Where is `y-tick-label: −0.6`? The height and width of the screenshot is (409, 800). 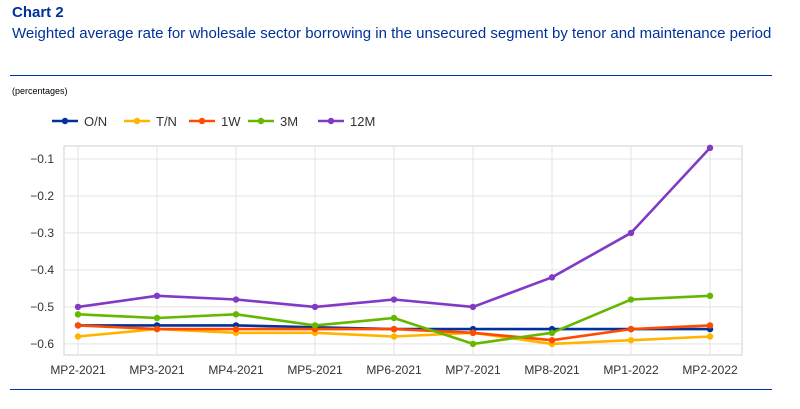 y-tick-label: −0.6 is located at coordinates (42, 344).